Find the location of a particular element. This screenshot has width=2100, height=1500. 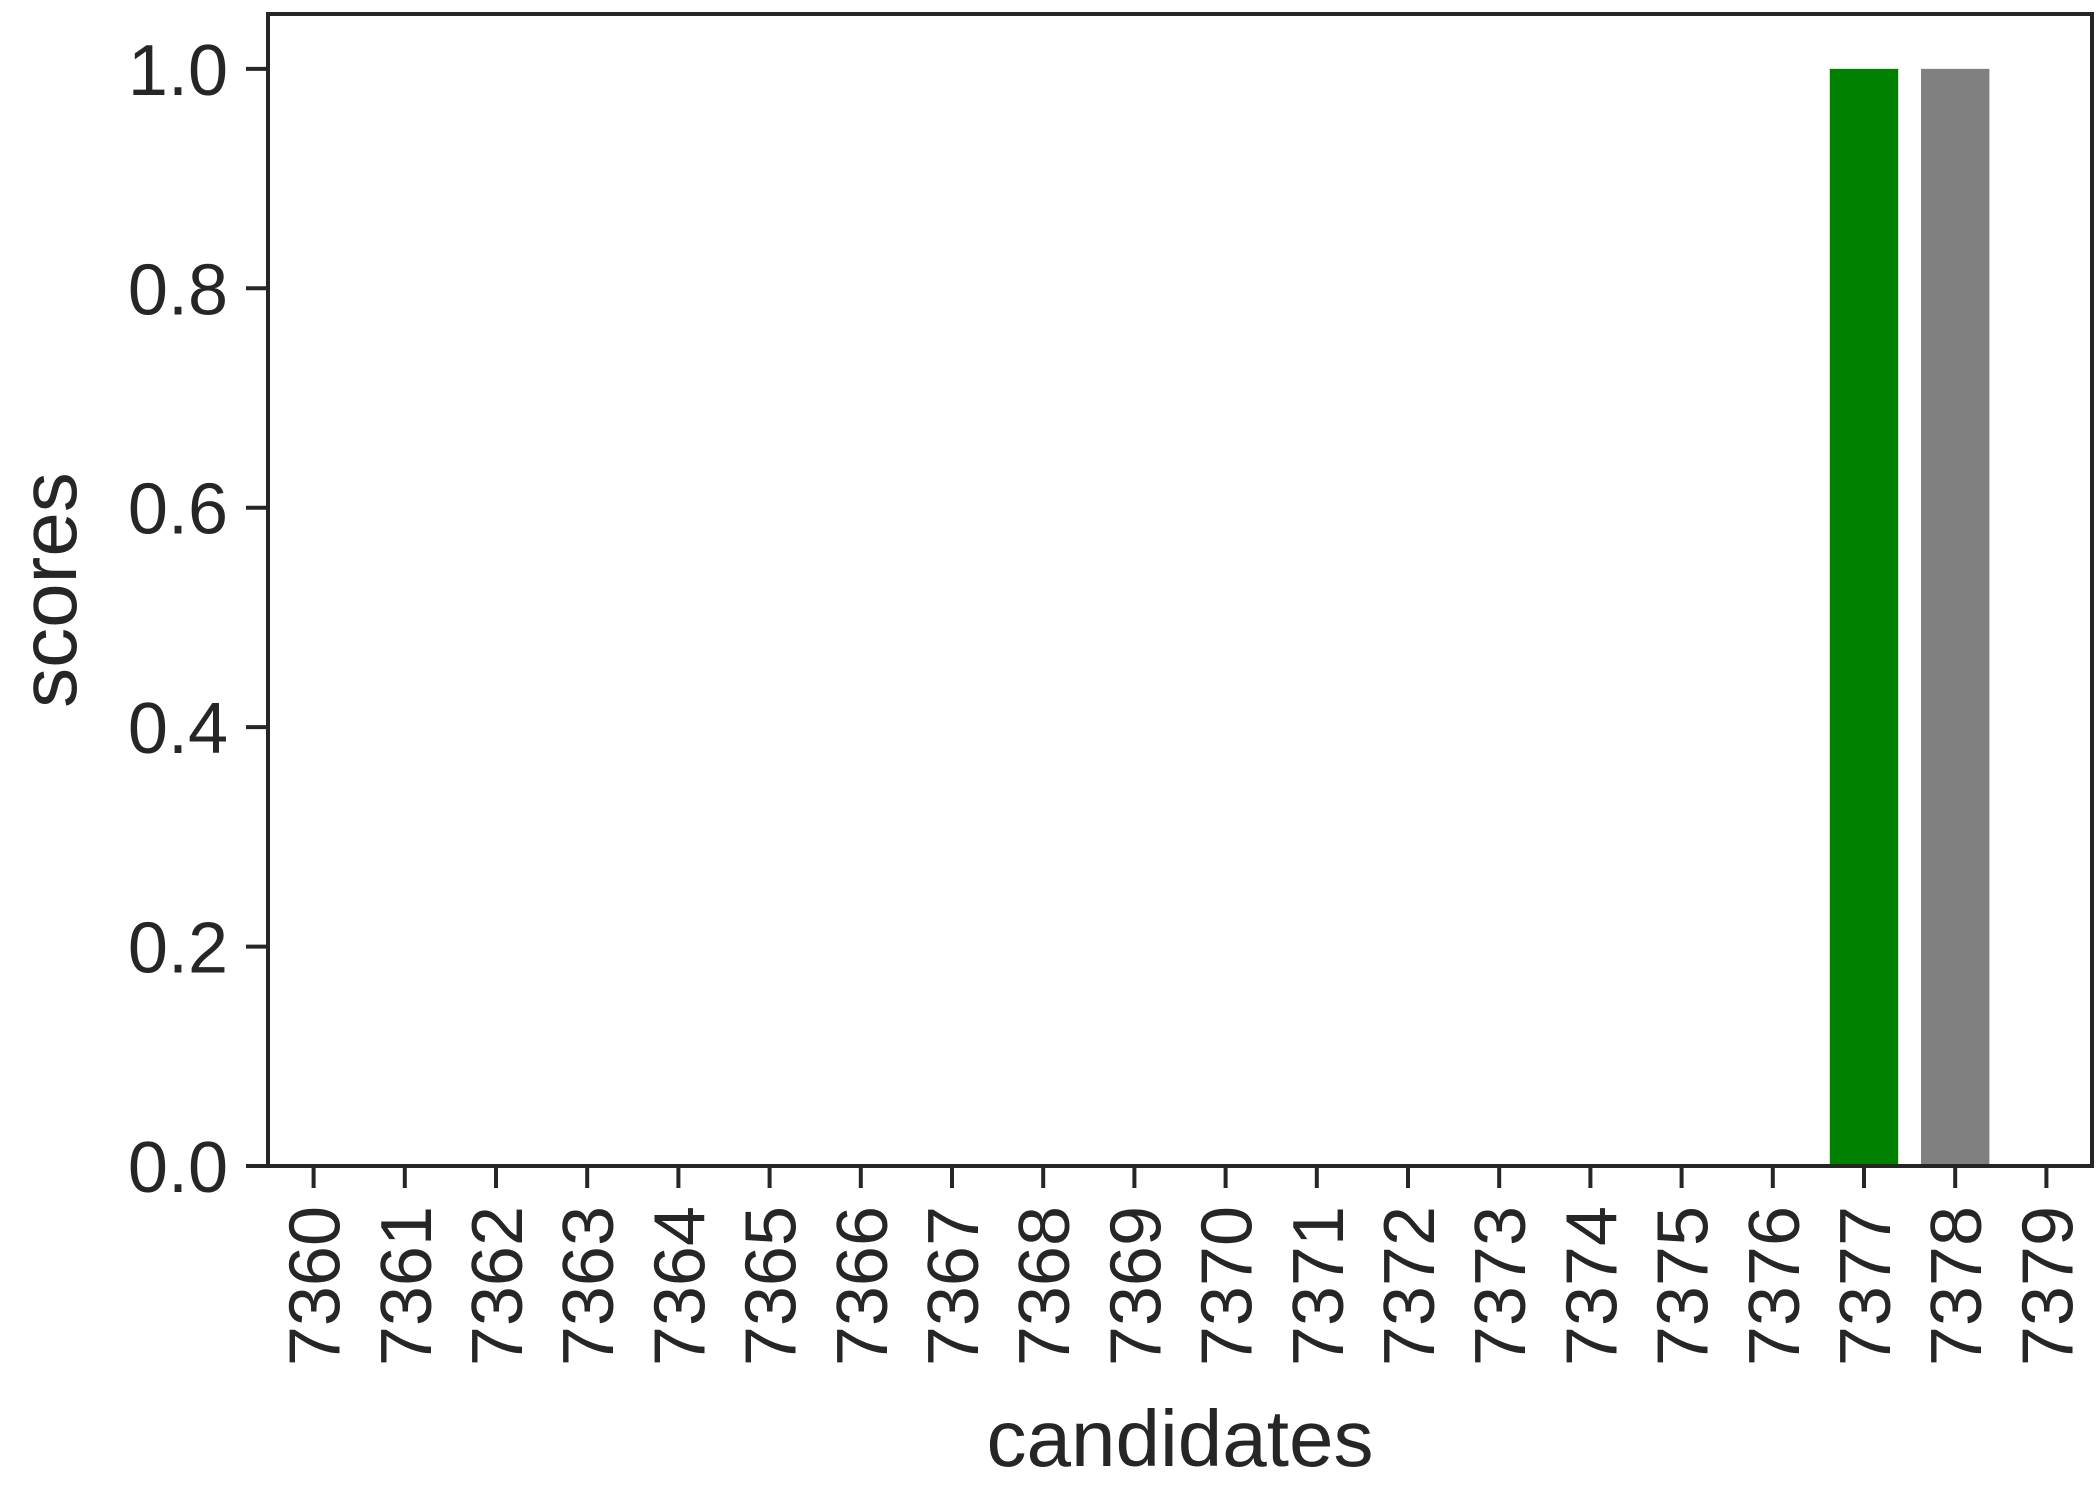

bars-layer is located at coordinates (1909, 617).